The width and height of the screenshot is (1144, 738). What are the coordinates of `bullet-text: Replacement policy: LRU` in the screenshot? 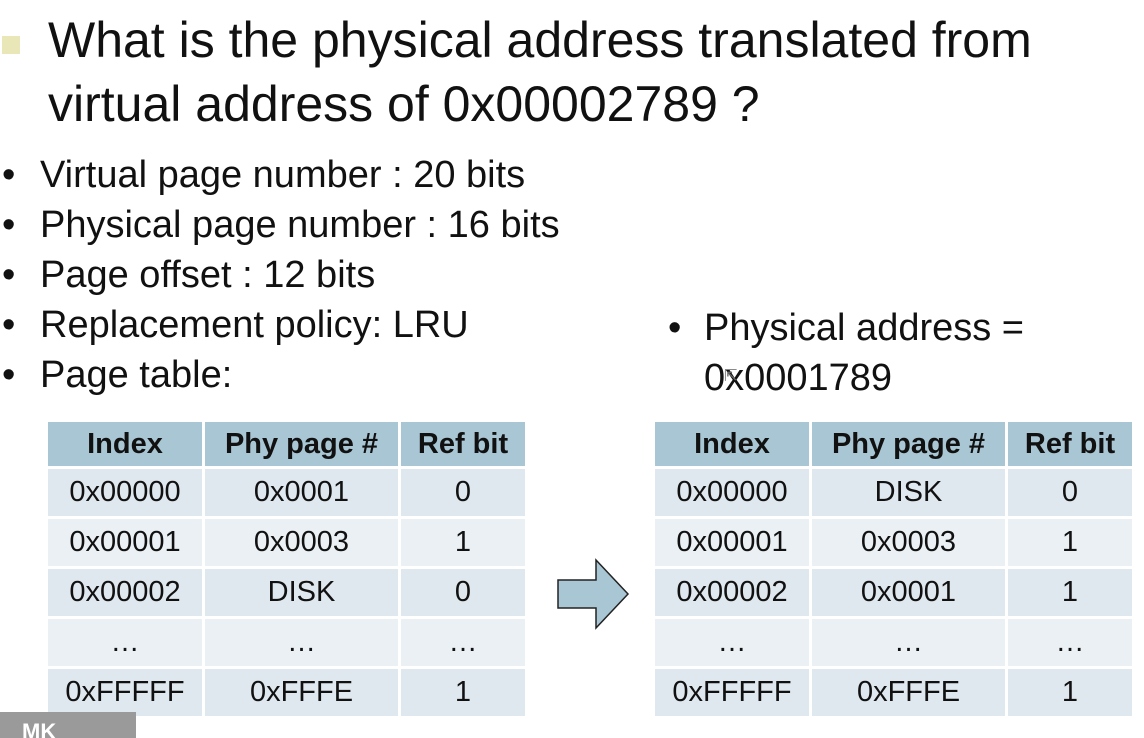 It's located at (254, 325).